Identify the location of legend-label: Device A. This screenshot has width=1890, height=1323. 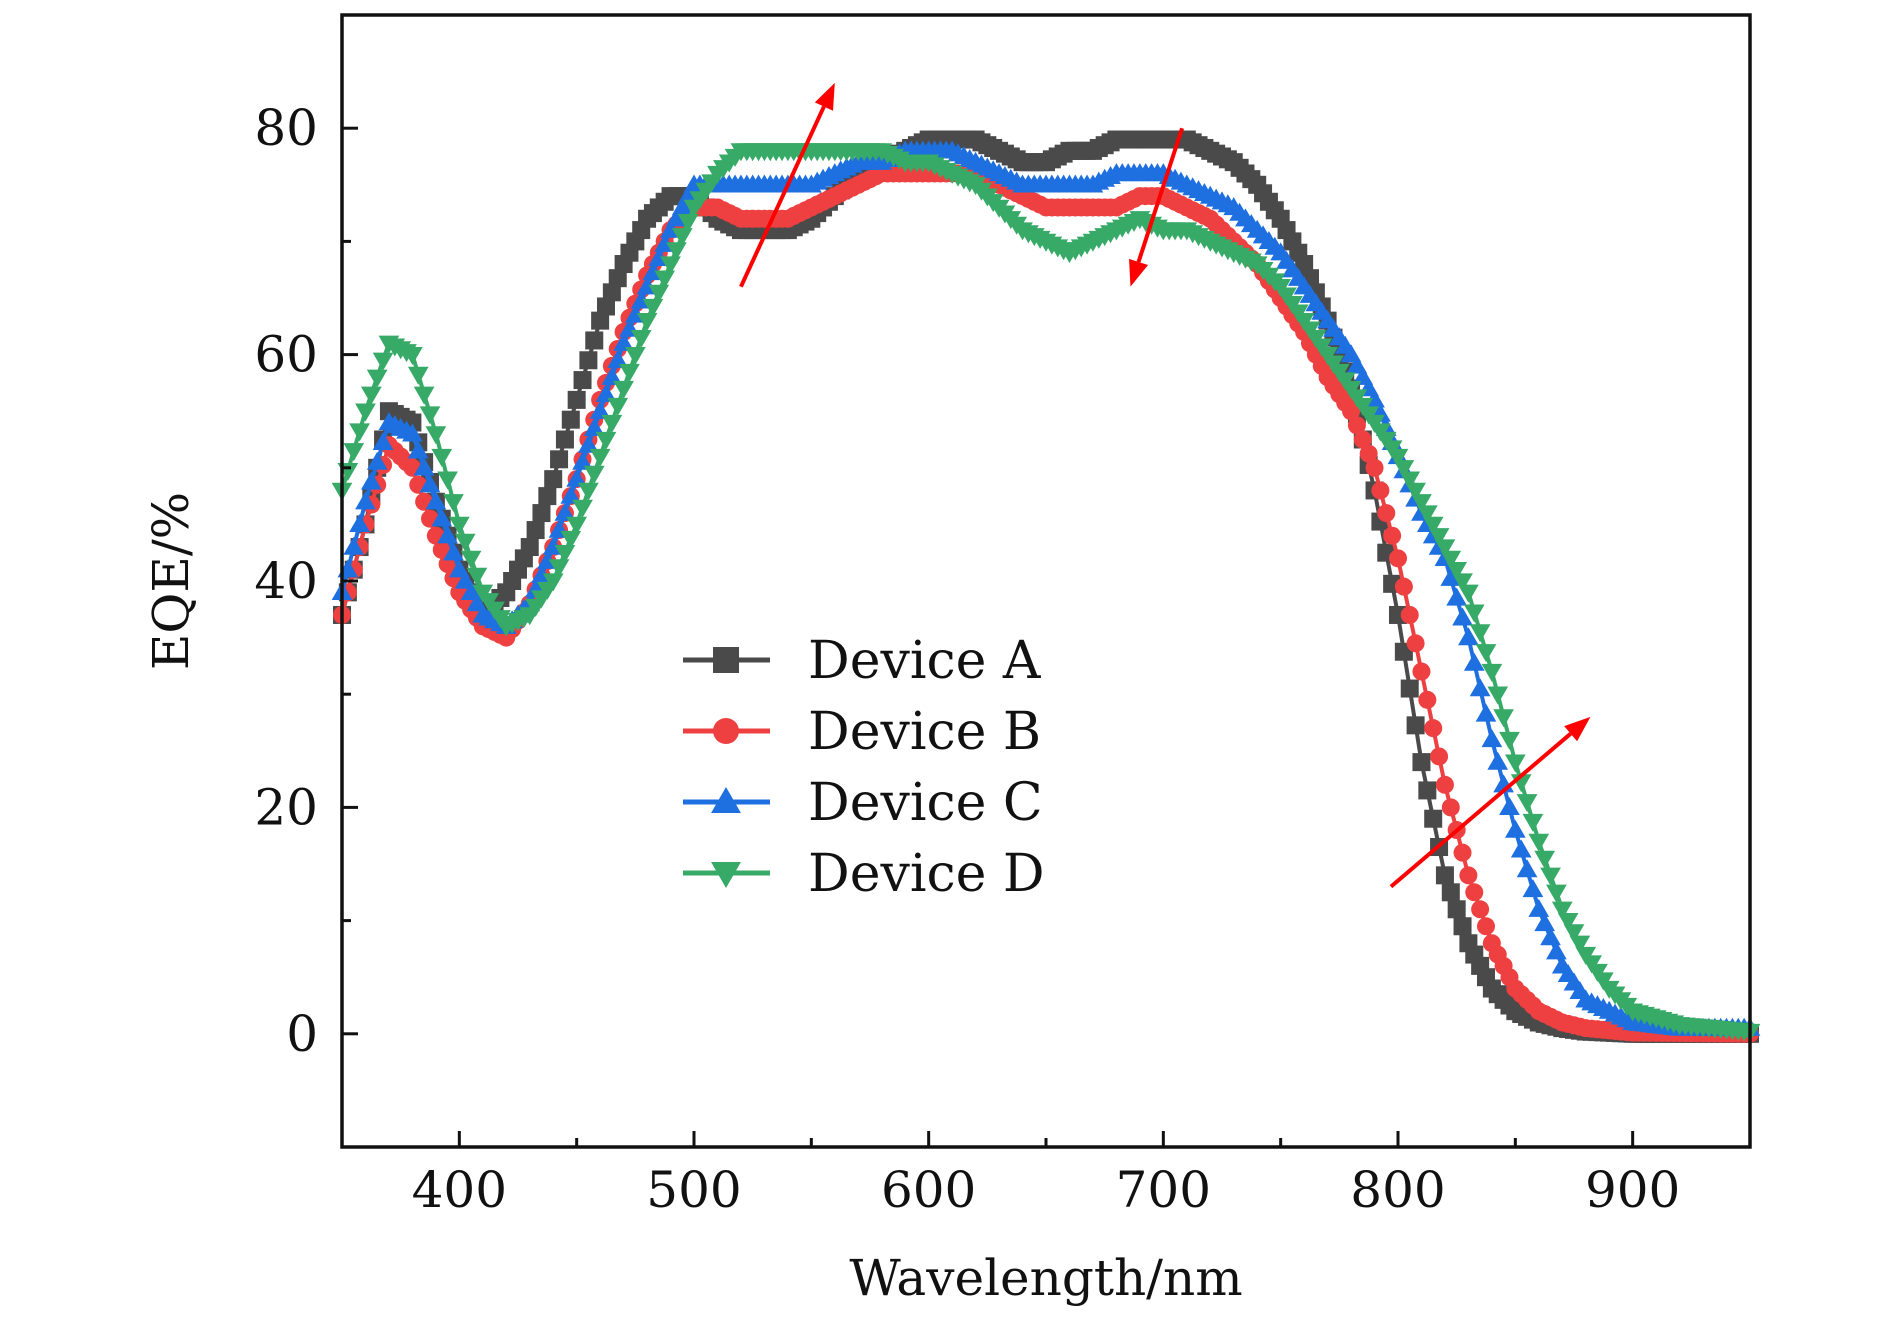
(925, 661).